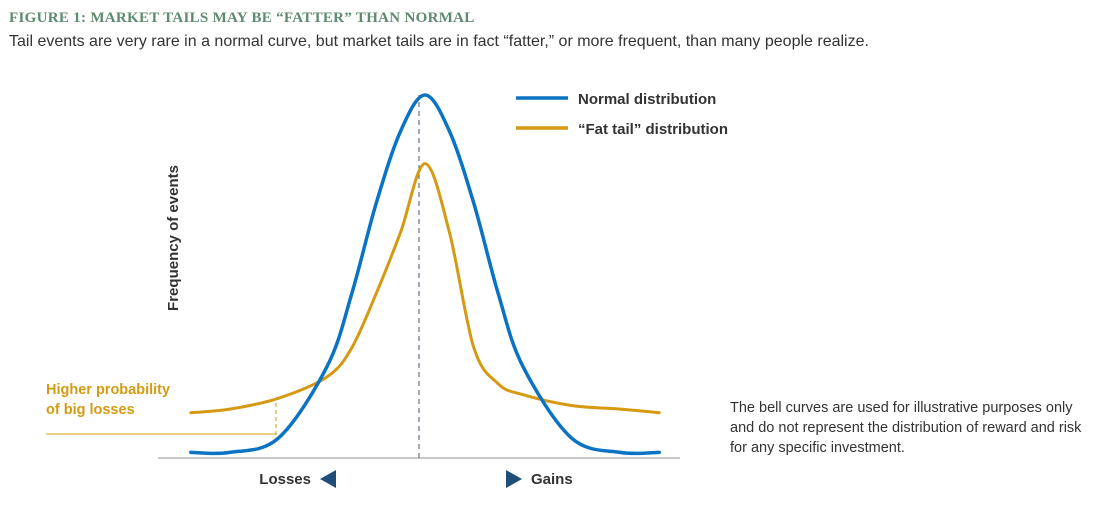  Describe the element at coordinates (108, 390) in the screenshot. I see `annotation-line-1: Higher probability` at that location.